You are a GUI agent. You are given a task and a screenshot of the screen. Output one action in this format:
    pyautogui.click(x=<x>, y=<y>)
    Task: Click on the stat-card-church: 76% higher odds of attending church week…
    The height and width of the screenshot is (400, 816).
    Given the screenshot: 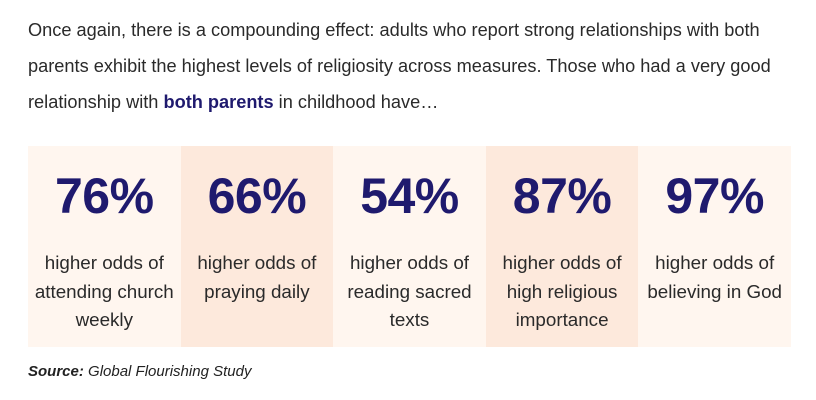 What is the action you would take?
    pyautogui.click(x=104, y=246)
    